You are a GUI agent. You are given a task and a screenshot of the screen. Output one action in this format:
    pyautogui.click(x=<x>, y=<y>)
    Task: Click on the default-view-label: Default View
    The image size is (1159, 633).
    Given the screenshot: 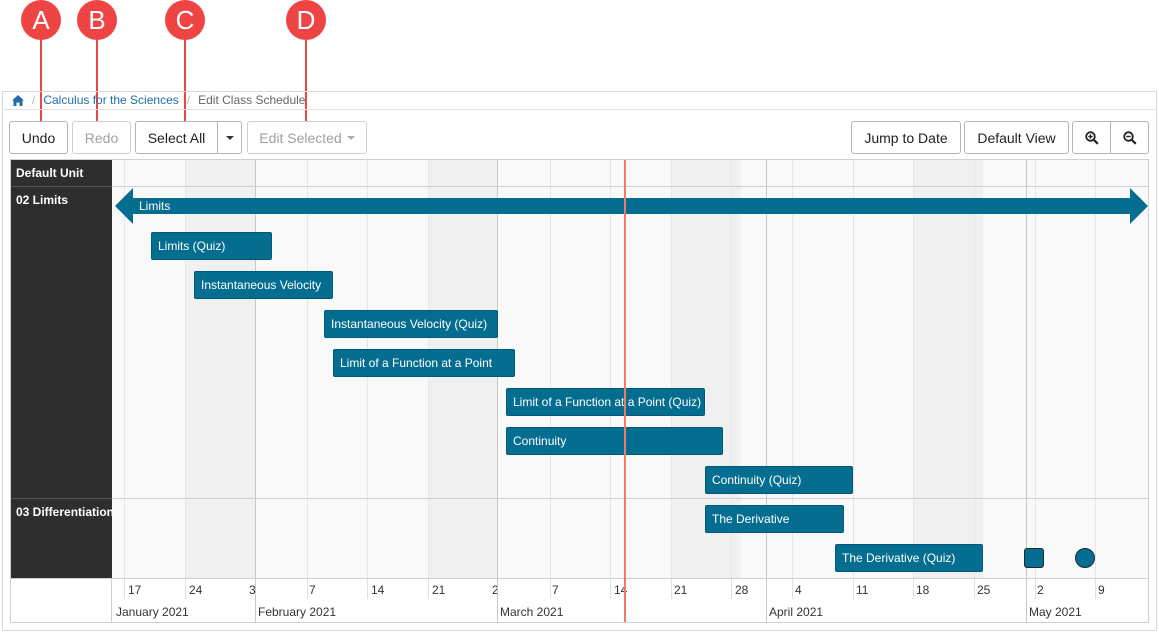 What is the action you would take?
    pyautogui.click(x=1016, y=137)
    